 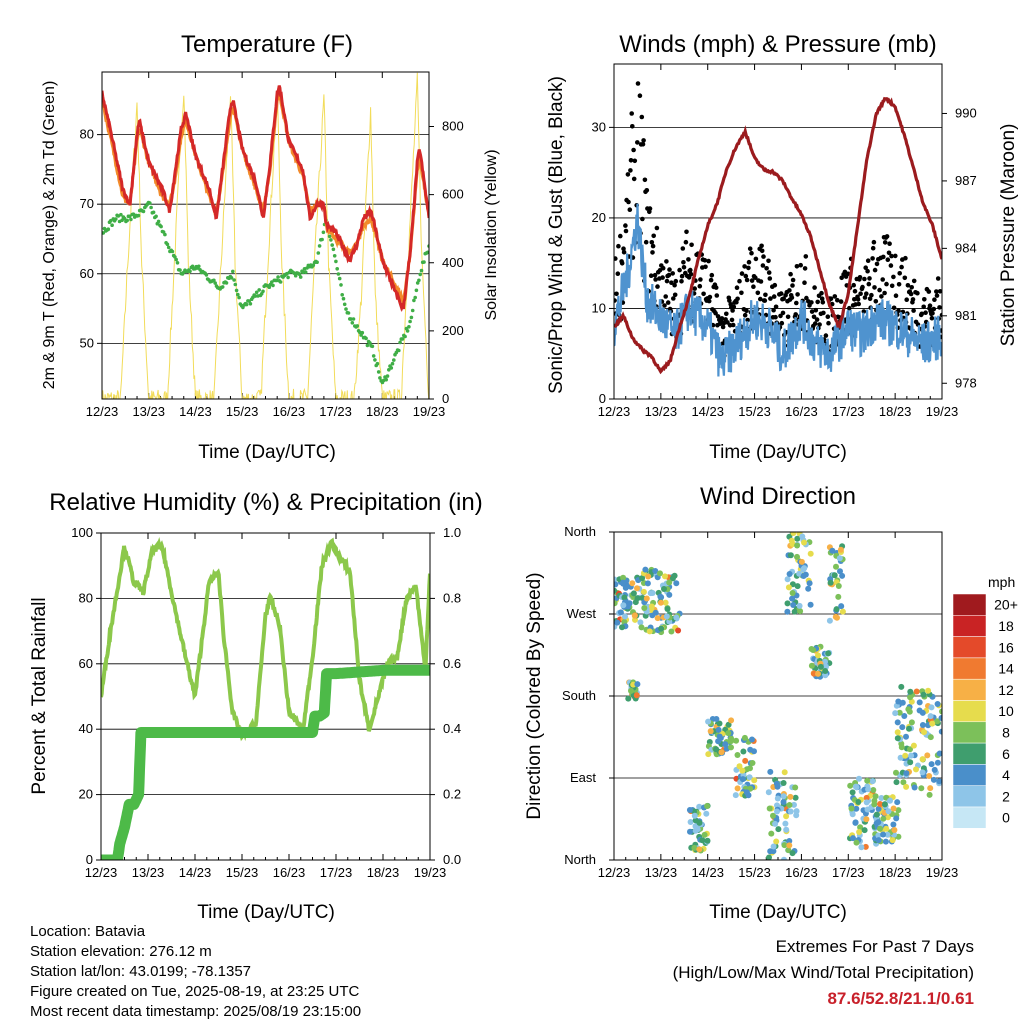 What do you see at coordinates (289, 411) in the screenshot?
I see `temperature-xtick-label: 16/23` at bounding box center [289, 411].